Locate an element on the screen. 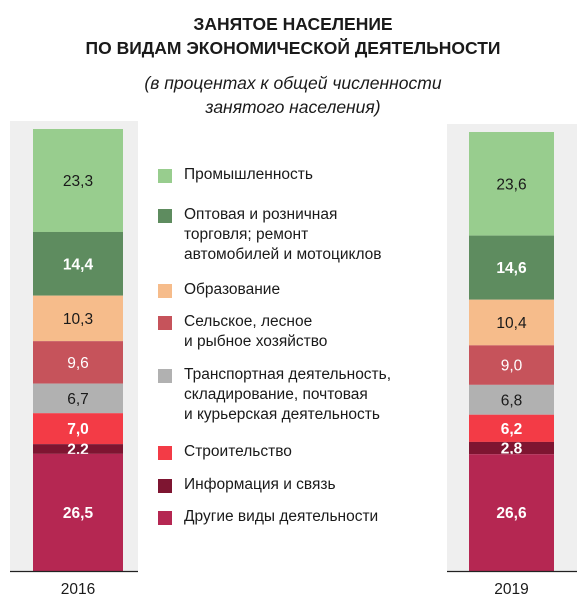 This screenshot has height=605, width=586. data-label-2016-1: 14,4 is located at coordinates (78, 264).